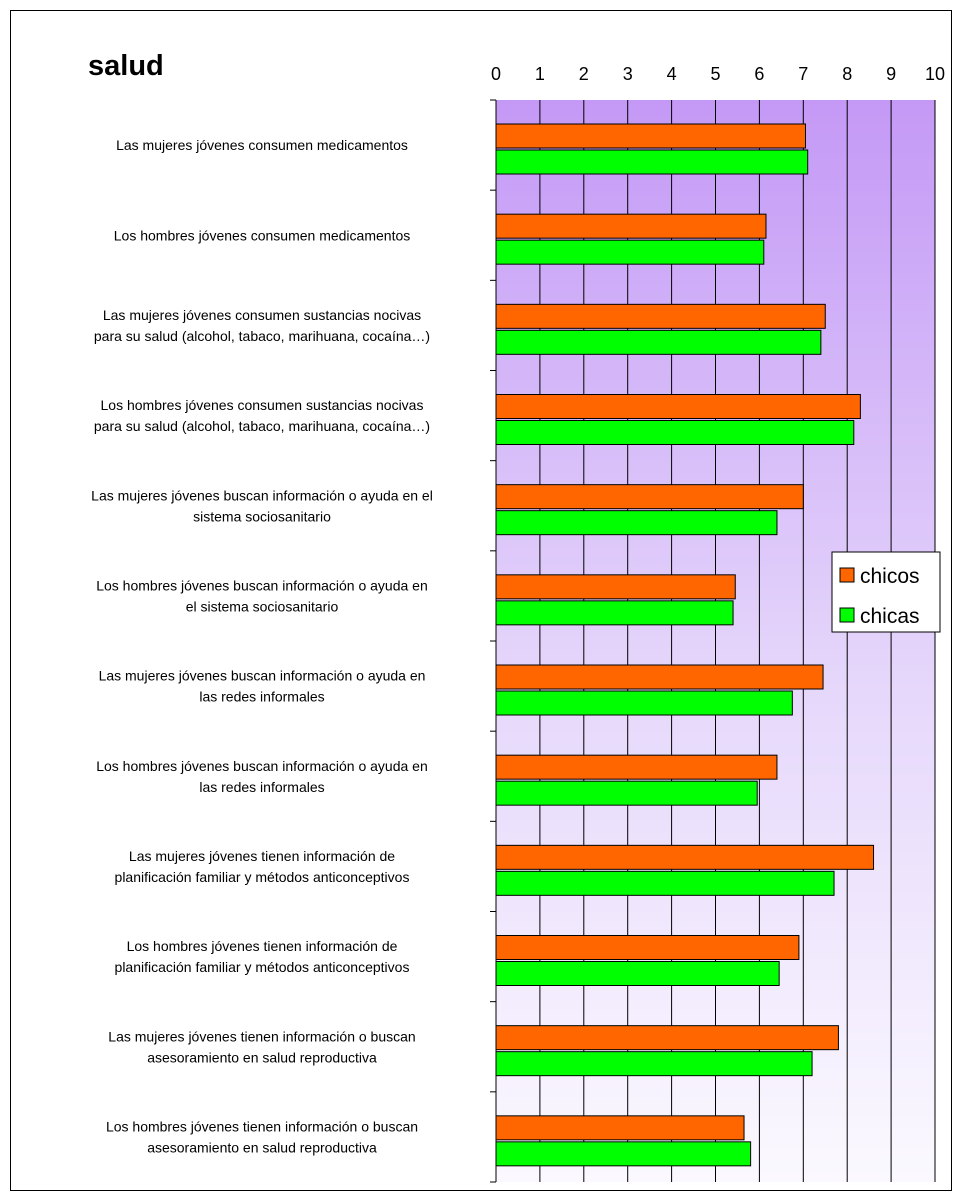  What do you see at coordinates (628, 74) in the screenshot?
I see `x-tick-label: 3` at bounding box center [628, 74].